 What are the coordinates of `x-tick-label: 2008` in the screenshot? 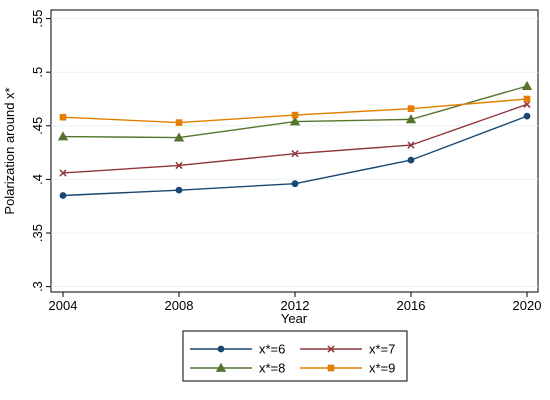 It's located at (179, 305).